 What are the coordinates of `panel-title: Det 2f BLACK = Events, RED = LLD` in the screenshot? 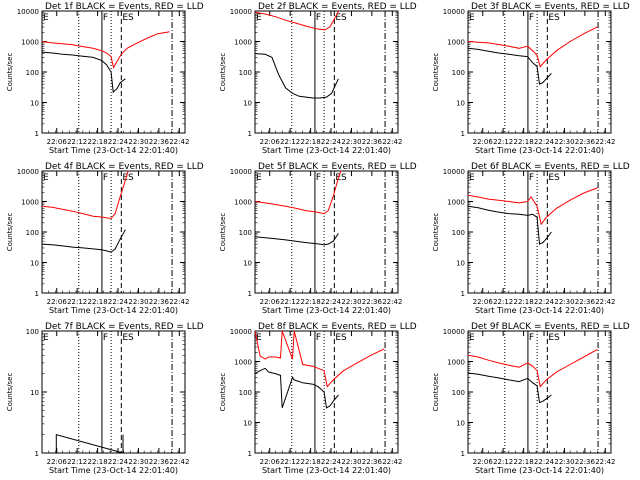 It's located at (337, 7).